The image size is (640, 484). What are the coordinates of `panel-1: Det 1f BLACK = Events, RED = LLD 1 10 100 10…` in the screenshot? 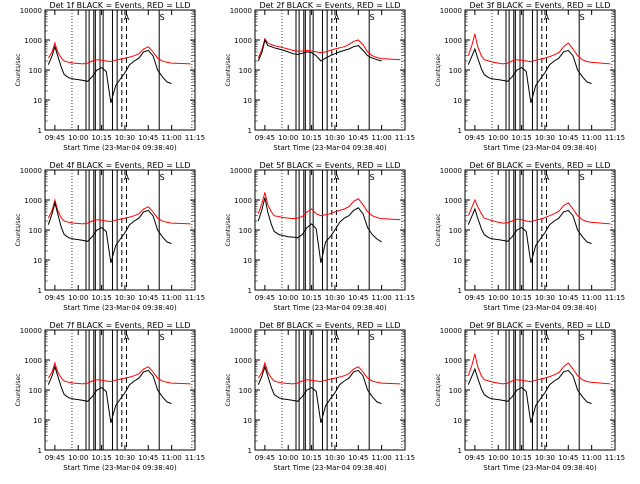 It's located at (110, 76).